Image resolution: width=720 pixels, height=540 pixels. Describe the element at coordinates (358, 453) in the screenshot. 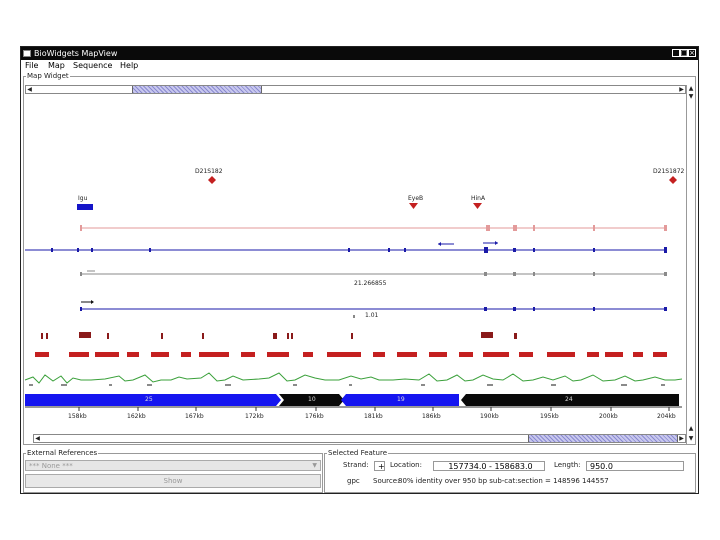

I see `selected-feature-title: Selected Feature` at that location.